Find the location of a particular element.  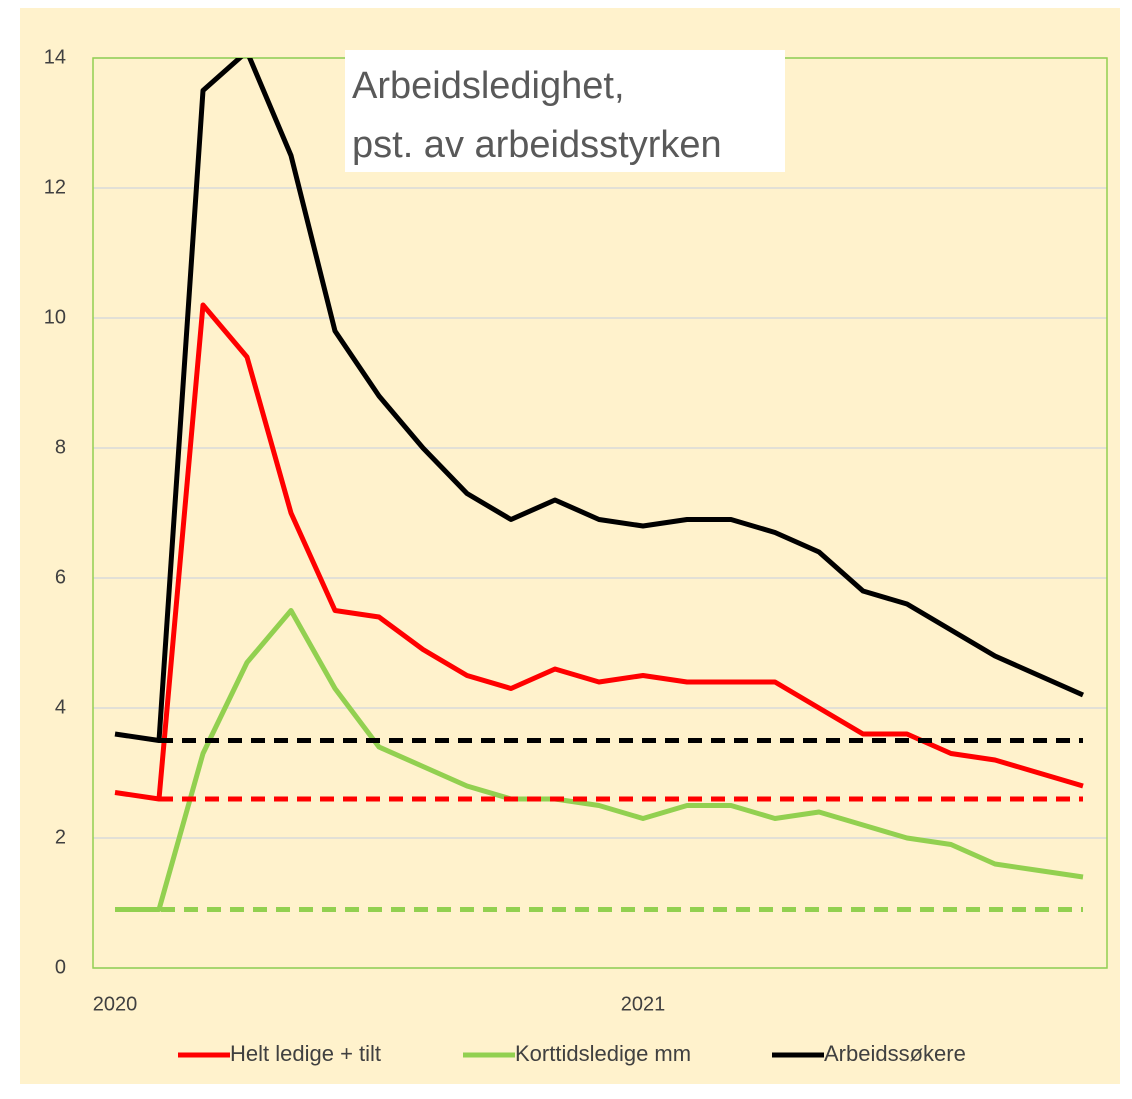

y-tick-label: 6 is located at coordinates (60, 577).